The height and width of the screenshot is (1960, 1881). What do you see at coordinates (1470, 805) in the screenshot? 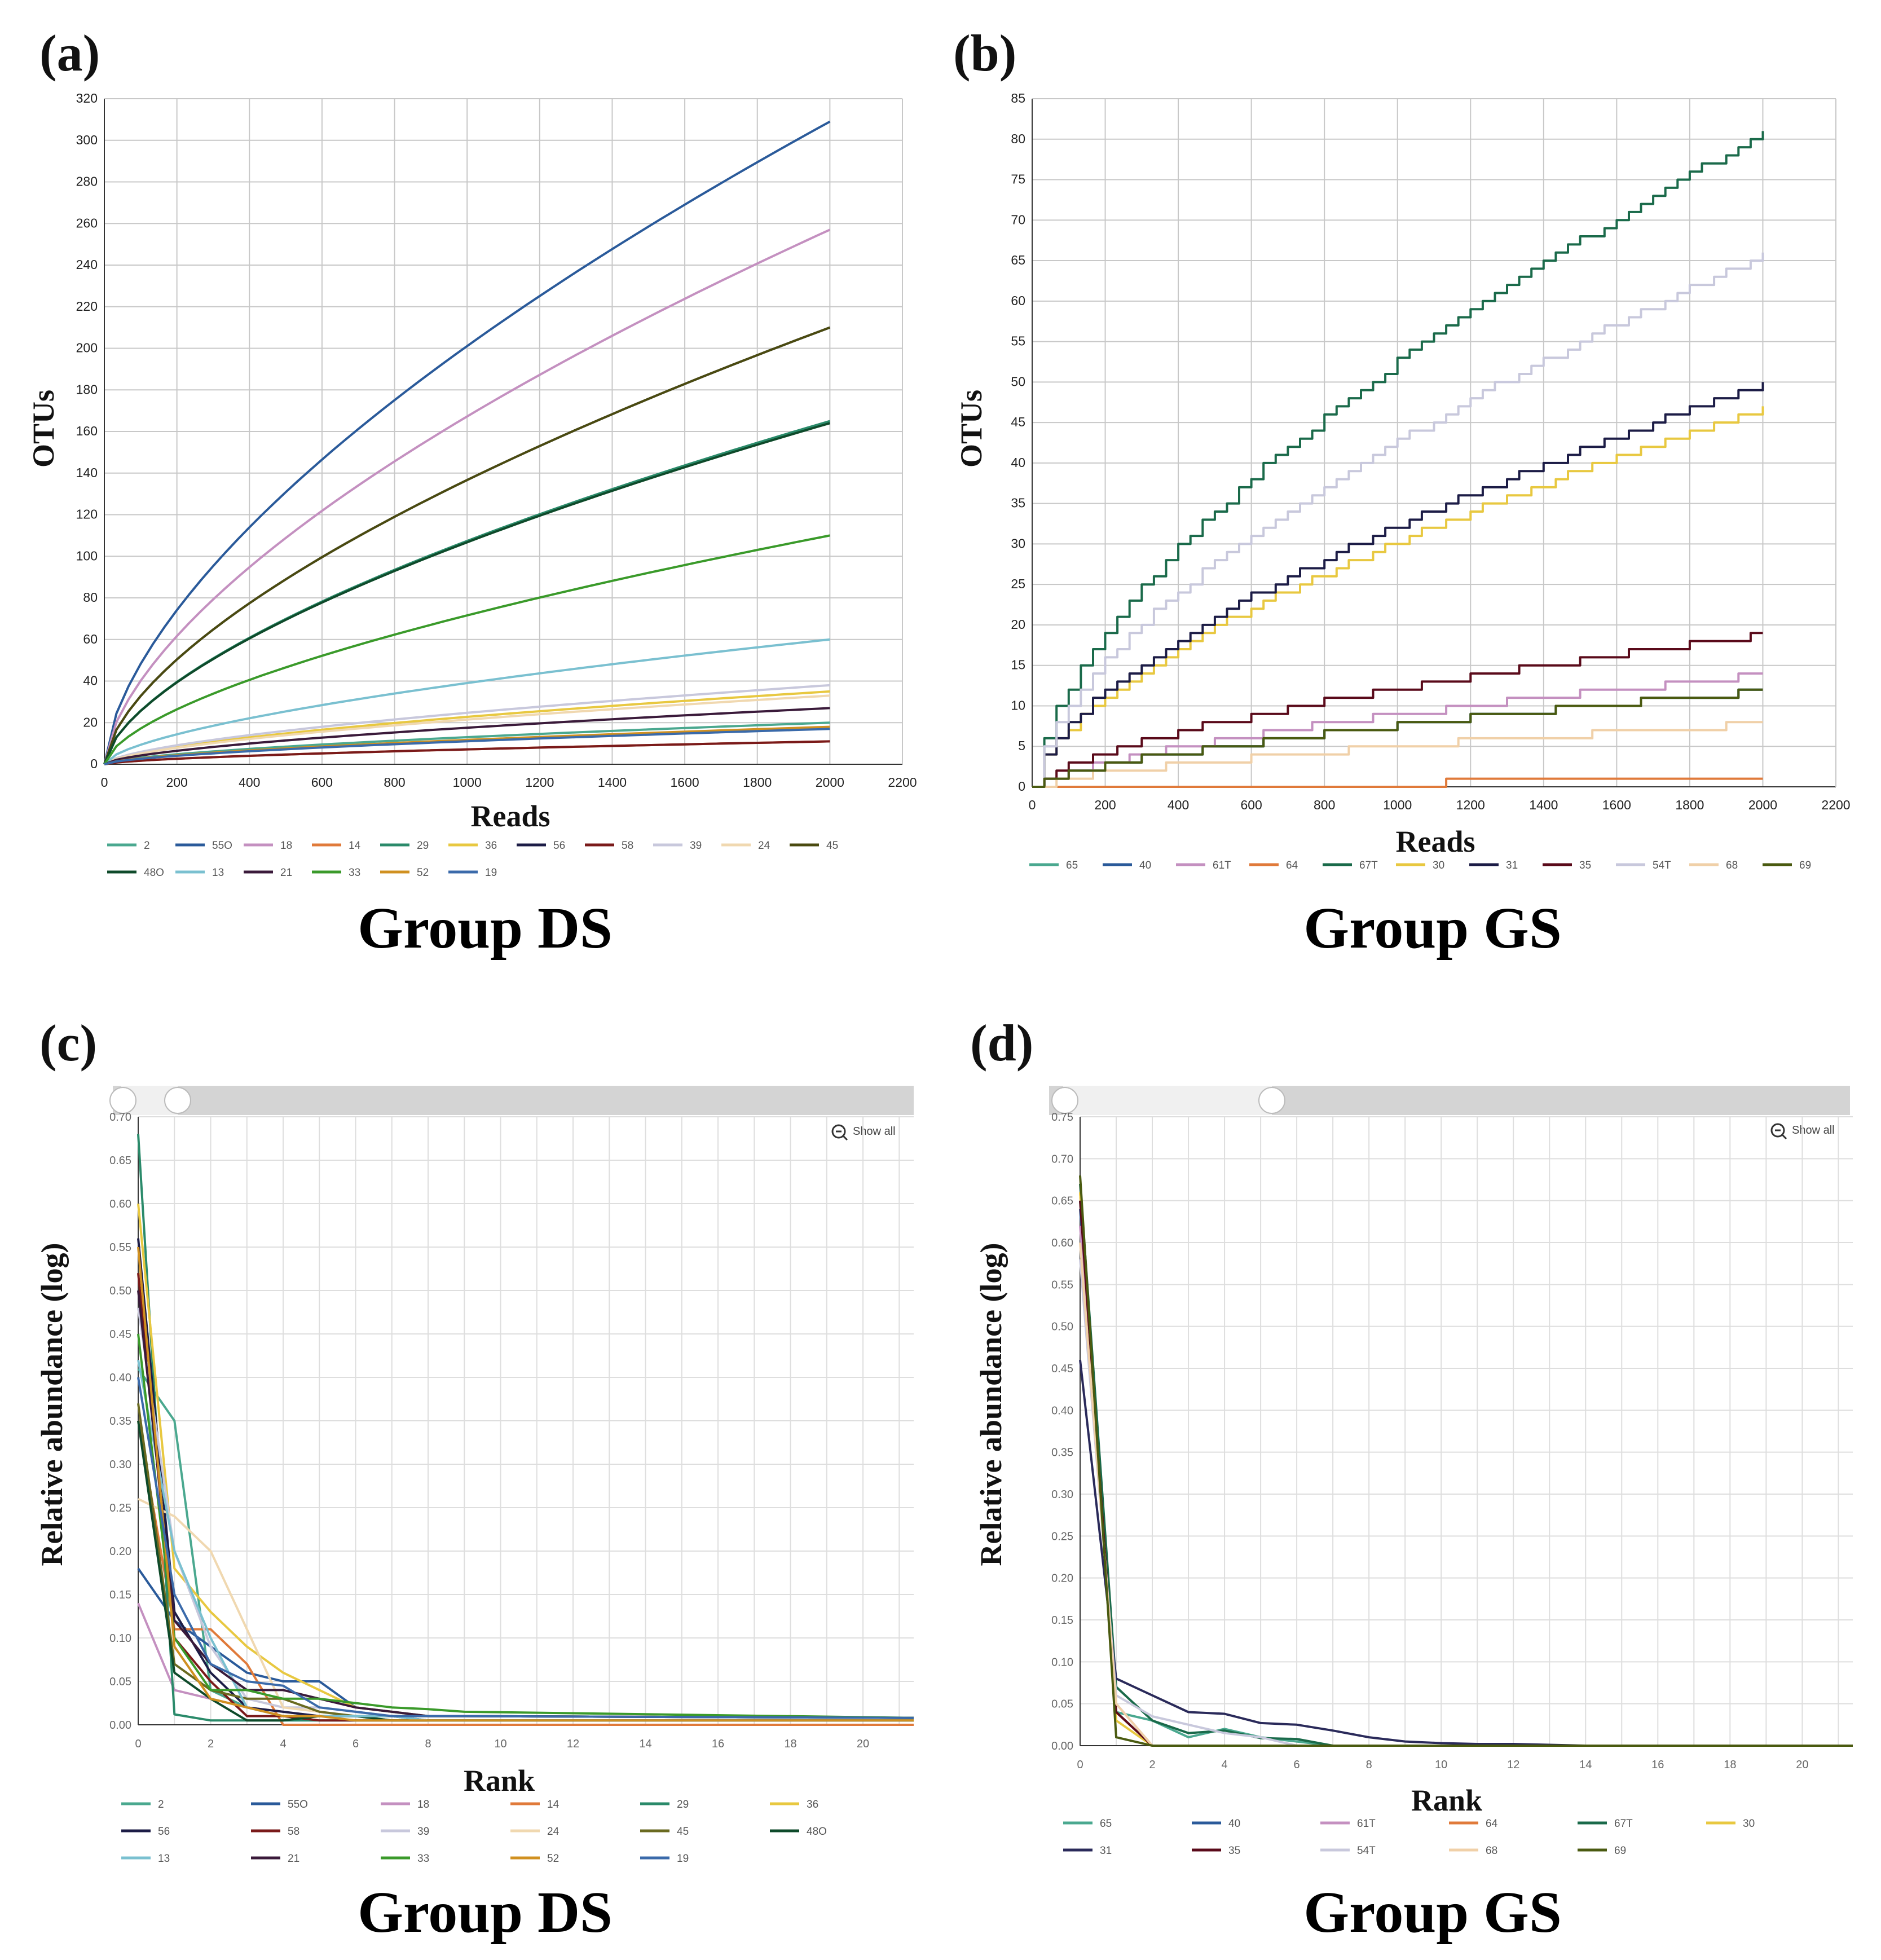
I see `x-tick-label: 1200` at bounding box center [1470, 805].